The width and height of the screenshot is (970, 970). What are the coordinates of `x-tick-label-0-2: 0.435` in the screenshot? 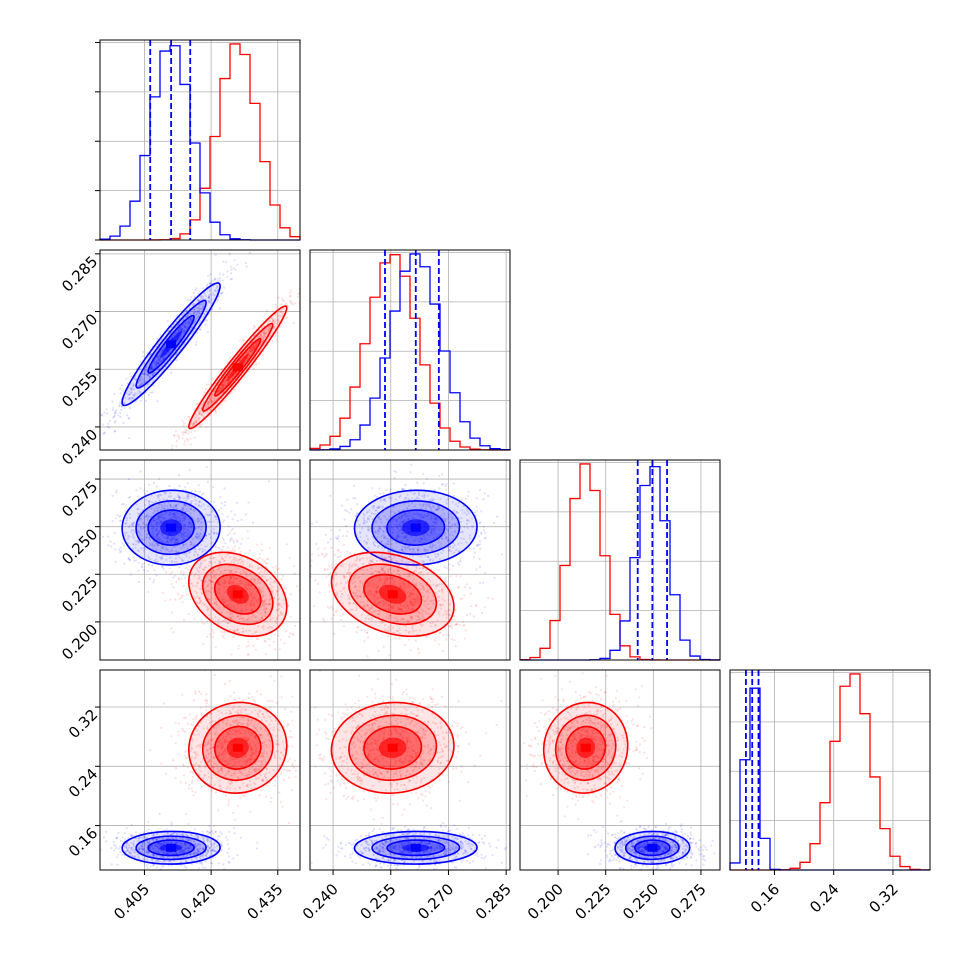 It's located at (265, 901).